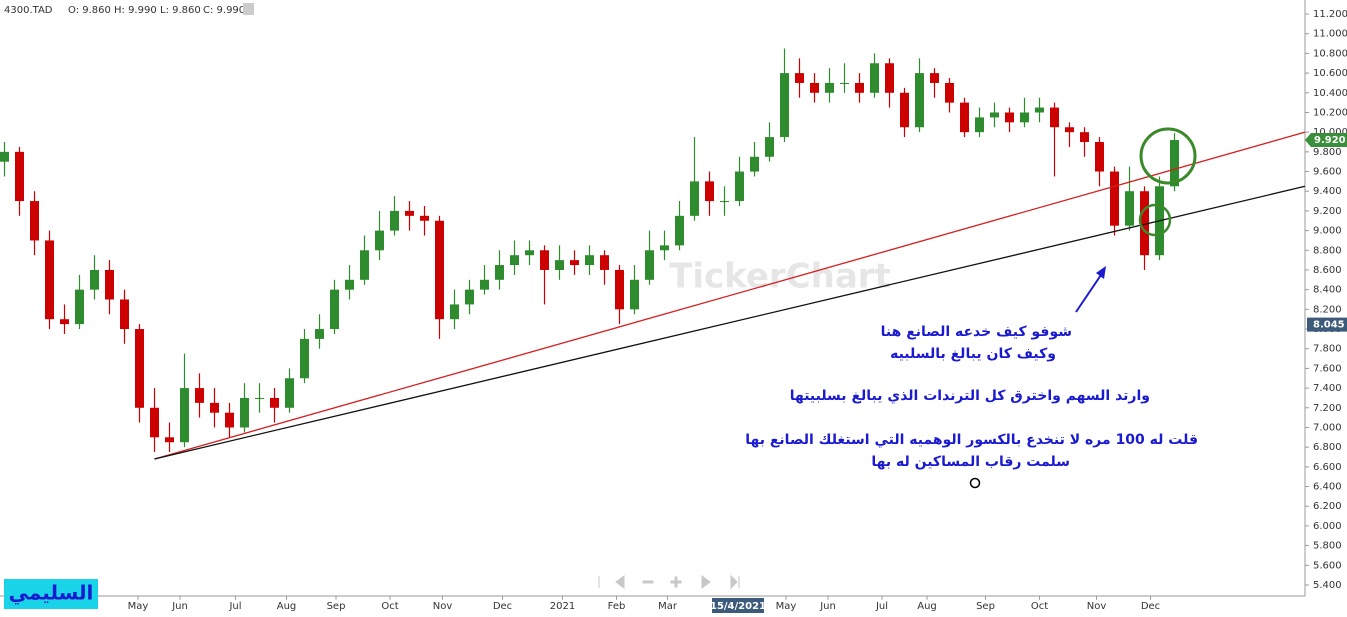 This screenshot has height=617, width=1347. What do you see at coordinates (1327, 270) in the screenshot?
I see `y-tick-label: 8.600` at bounding box center [1327, 270].